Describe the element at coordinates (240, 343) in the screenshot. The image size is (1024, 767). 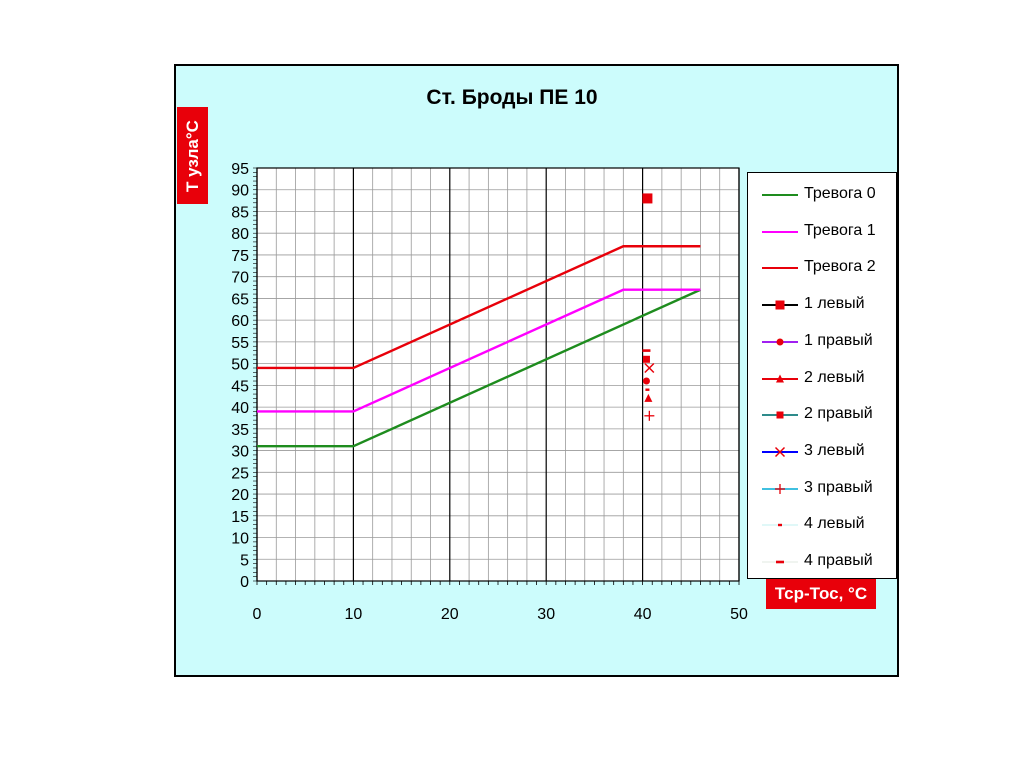
I see `y-tick-label: 55` at that location.